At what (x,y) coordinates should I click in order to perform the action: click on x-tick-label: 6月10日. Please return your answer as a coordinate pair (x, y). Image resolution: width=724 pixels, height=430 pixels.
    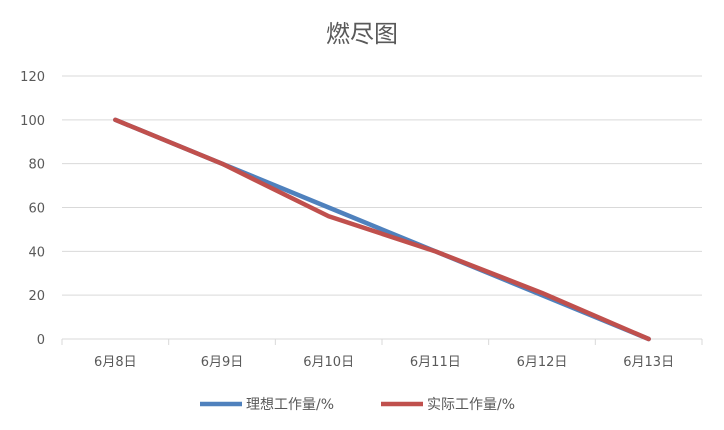
    Looking at the image, I should click on (328, 362).